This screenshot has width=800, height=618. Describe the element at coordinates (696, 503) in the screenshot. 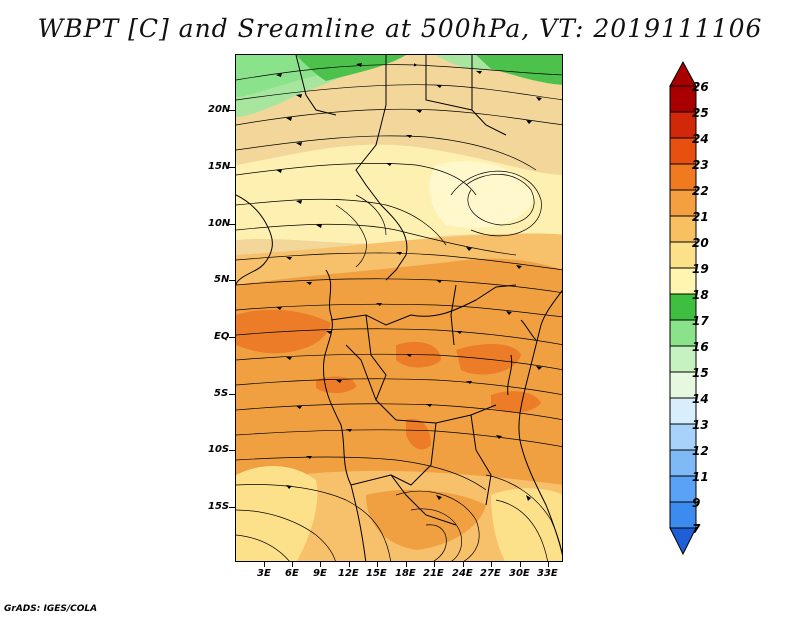

I see `colorbar-label: 9` at that location.